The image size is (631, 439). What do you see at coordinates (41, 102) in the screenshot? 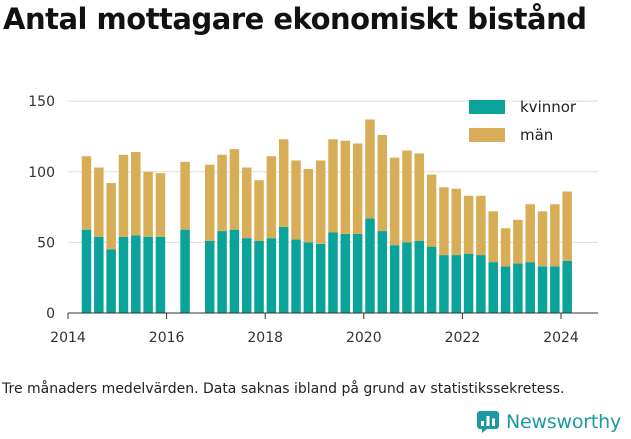
I see `y-tick-label: 150` at bounding box center [41, 102].